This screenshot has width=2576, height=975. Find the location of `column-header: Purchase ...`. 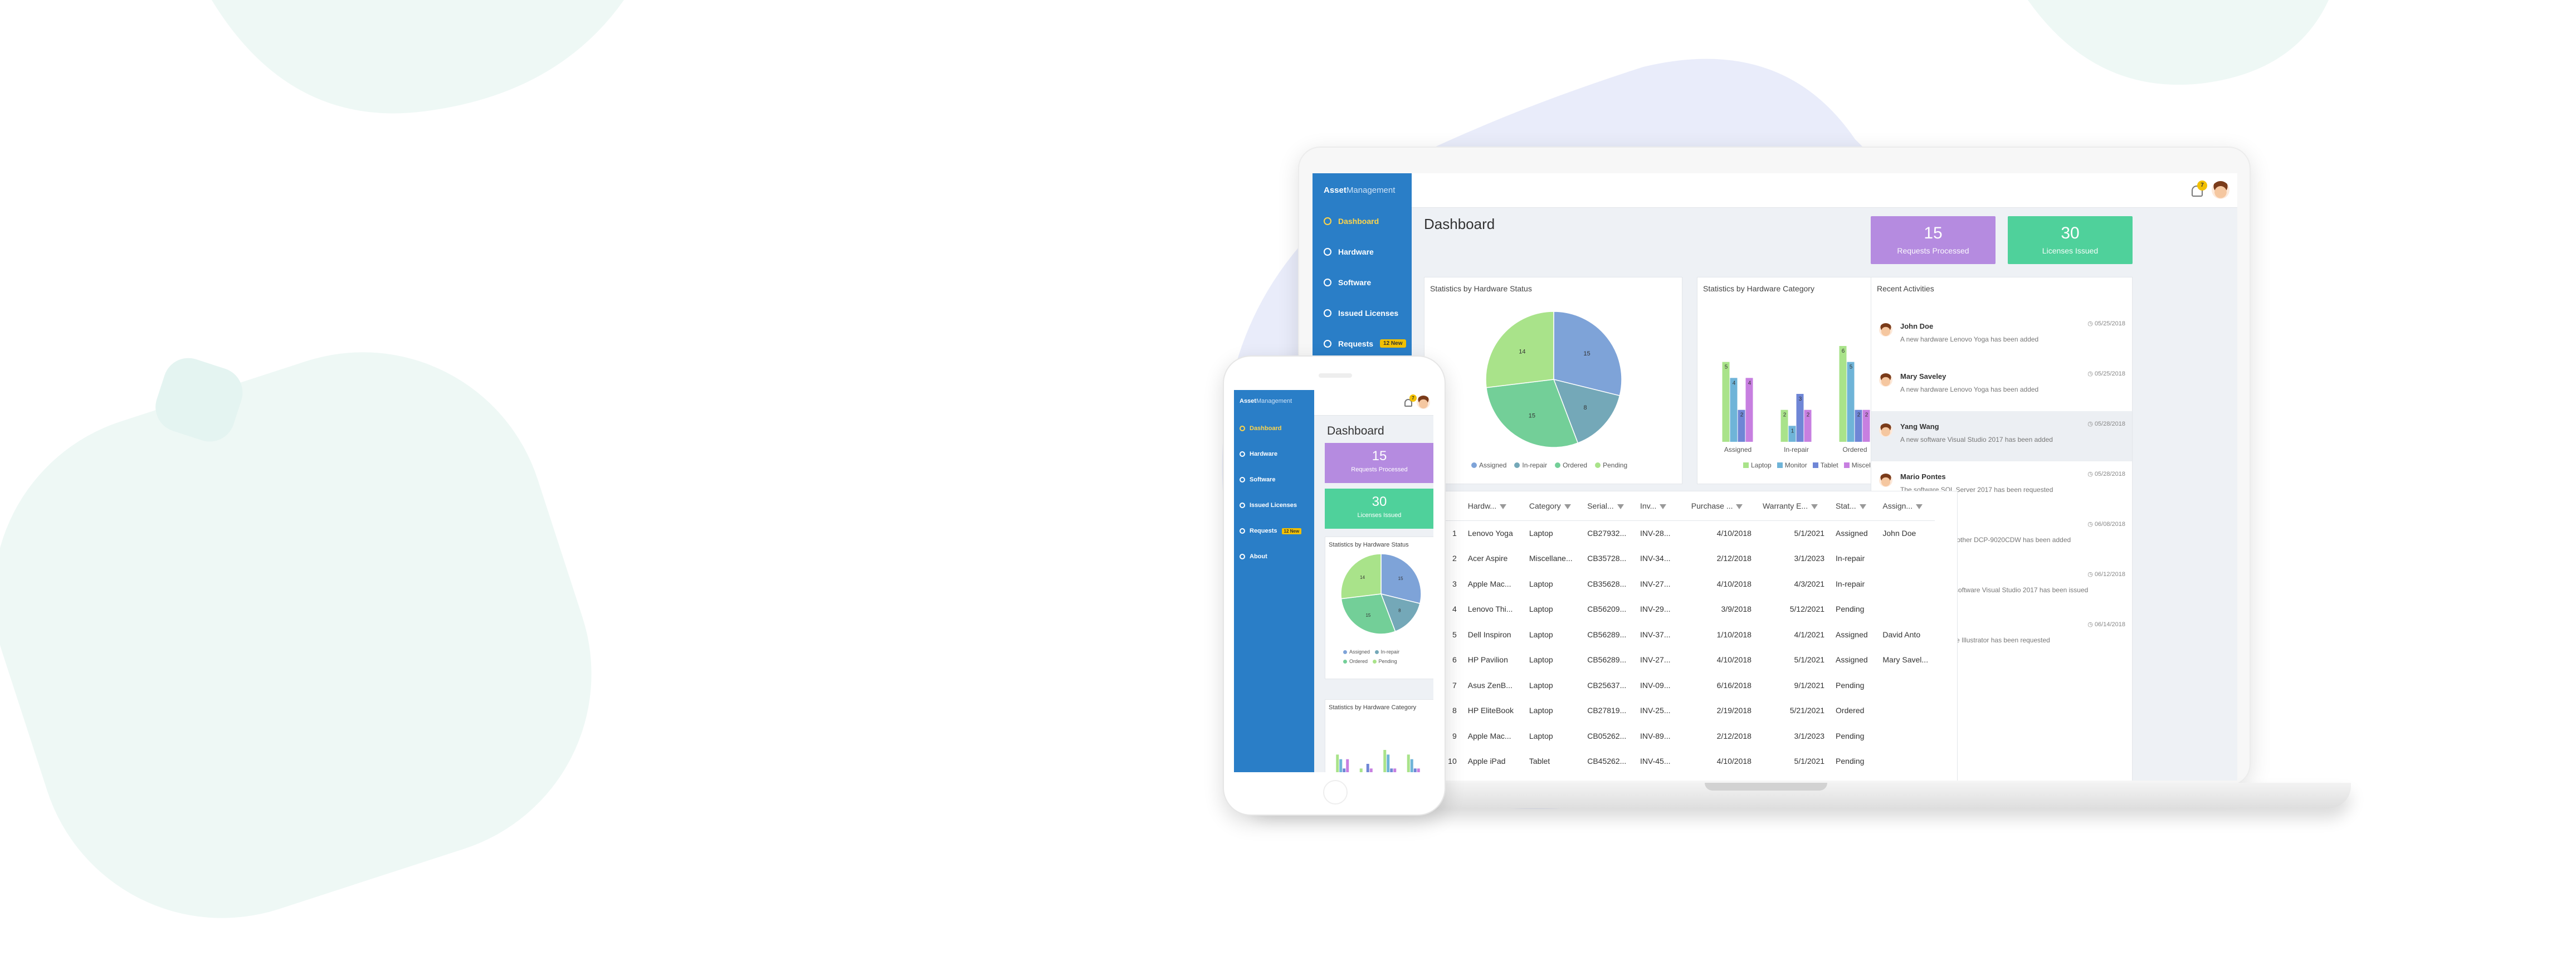

column-header: Purchase ... is located at coordinates (1721, 506).